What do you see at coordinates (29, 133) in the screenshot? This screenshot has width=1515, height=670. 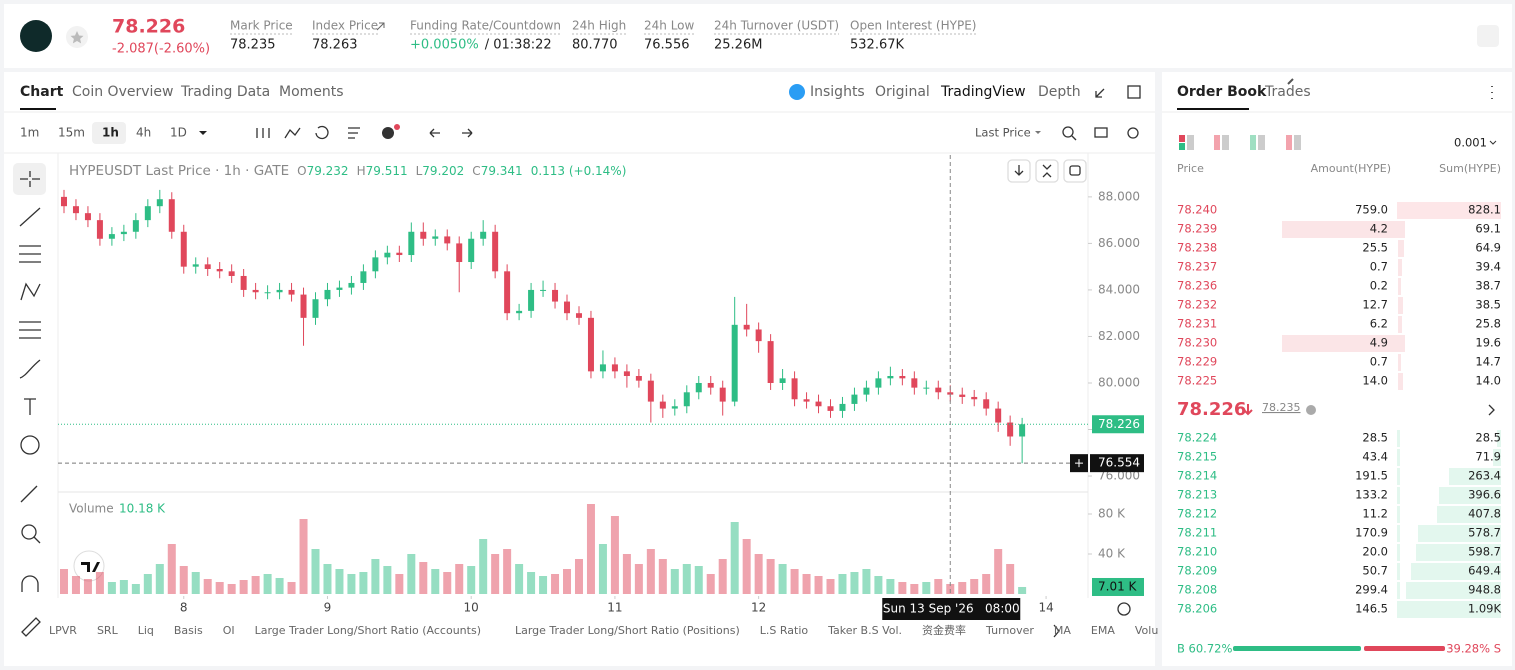 I see `interval: 1m` at bounding box center [29, 133].